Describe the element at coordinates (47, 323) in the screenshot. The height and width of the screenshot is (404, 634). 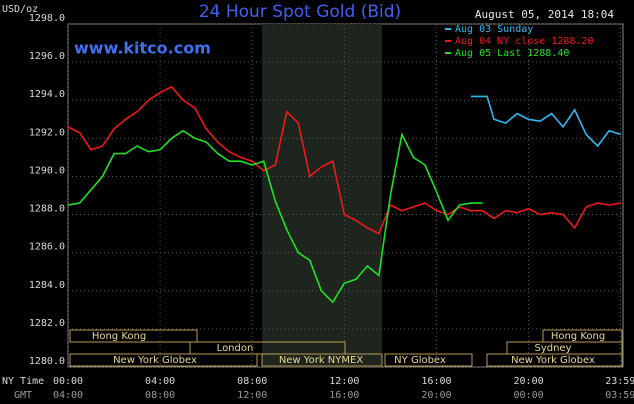
I see `y-tick-label: 1282.0` at that location.